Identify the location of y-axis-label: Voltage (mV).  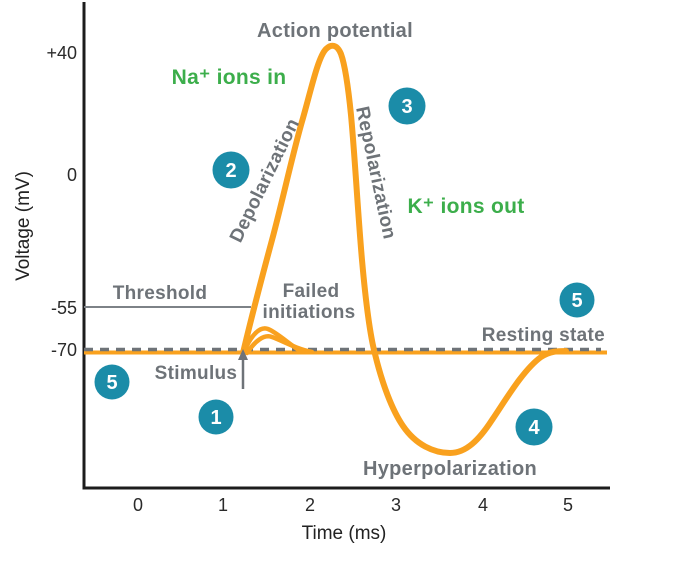
(23, 226).